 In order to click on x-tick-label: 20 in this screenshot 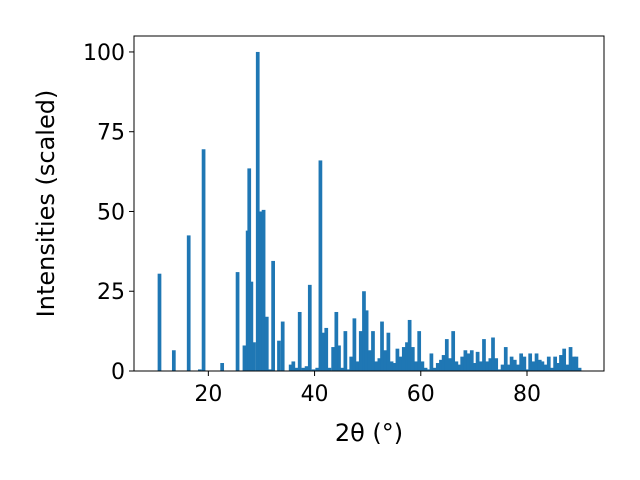, I will do `click(208, 394)`.